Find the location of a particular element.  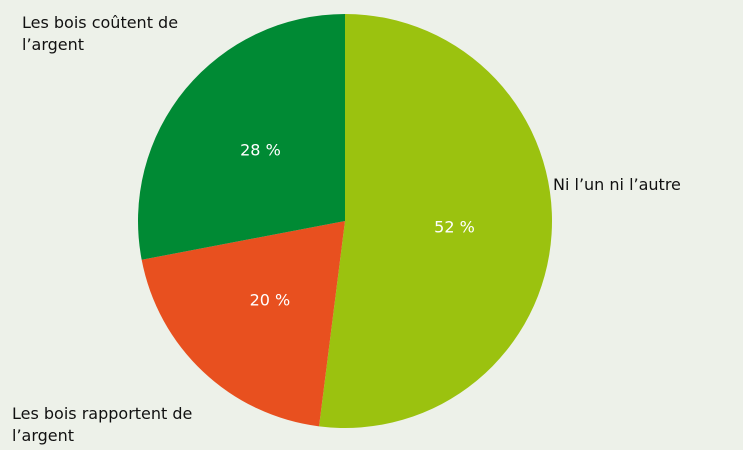

data-label: 20 % is located at coordinates (270, 299).